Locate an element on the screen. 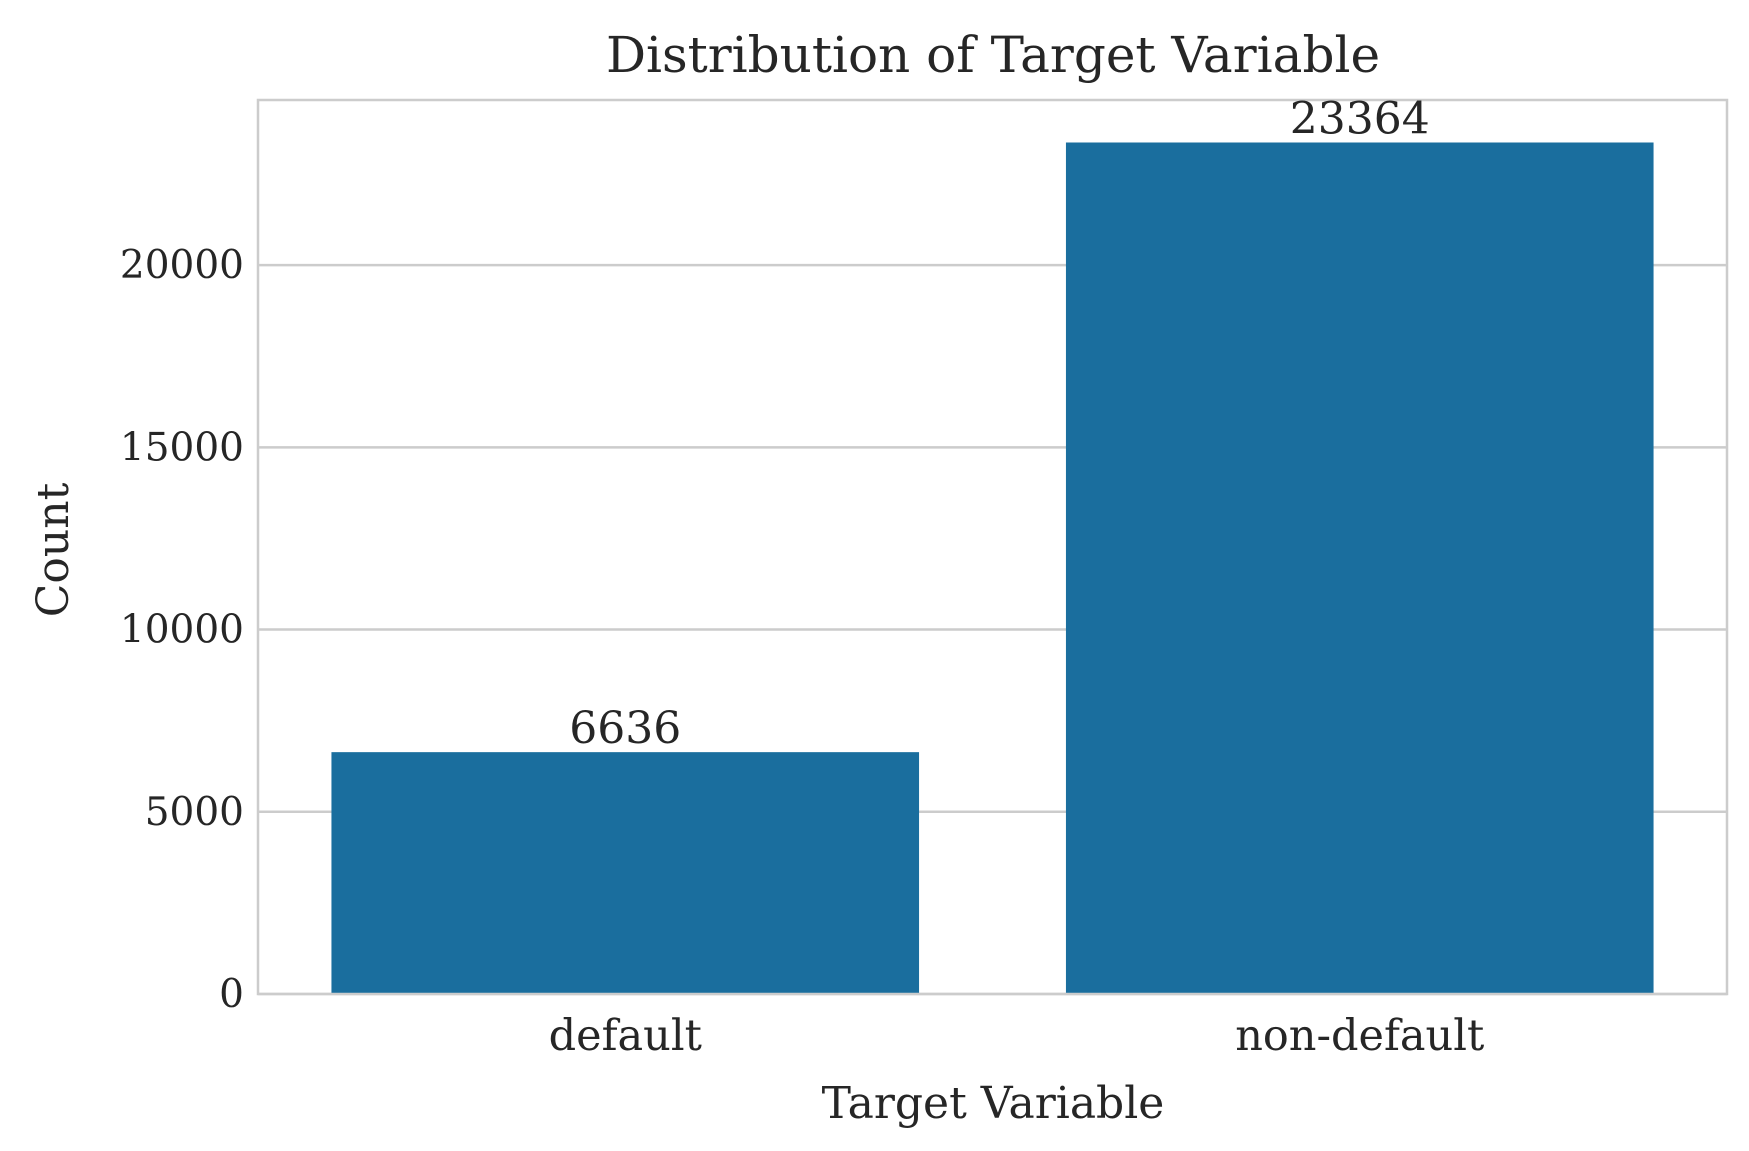 This screenshot has width=1749, height=1151. y-tick-label: 5000 is located at coordinates (194, 812).